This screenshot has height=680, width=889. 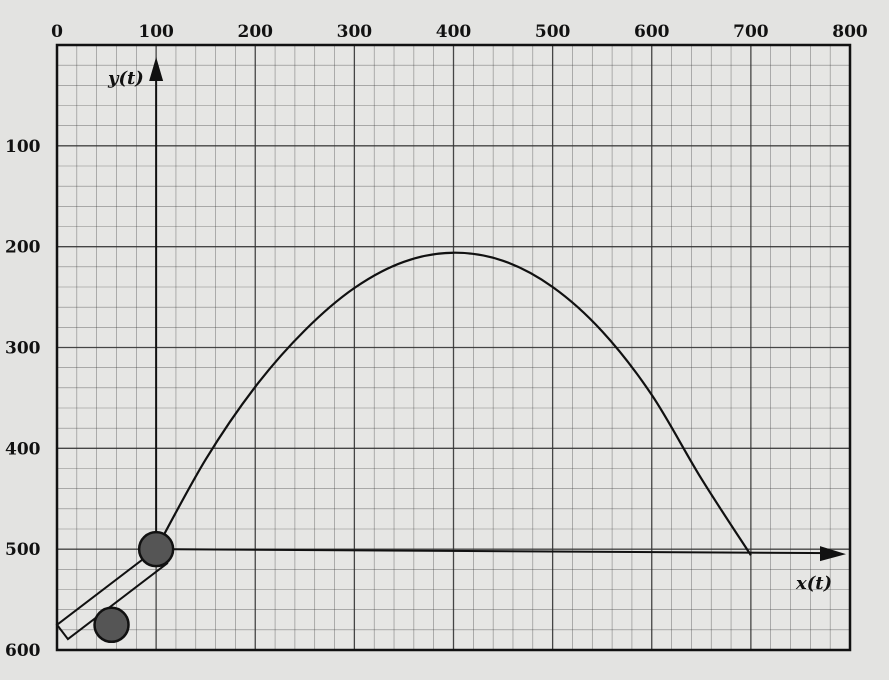 I want to click on x-tick-label: 700, so click(x=751, y=32).